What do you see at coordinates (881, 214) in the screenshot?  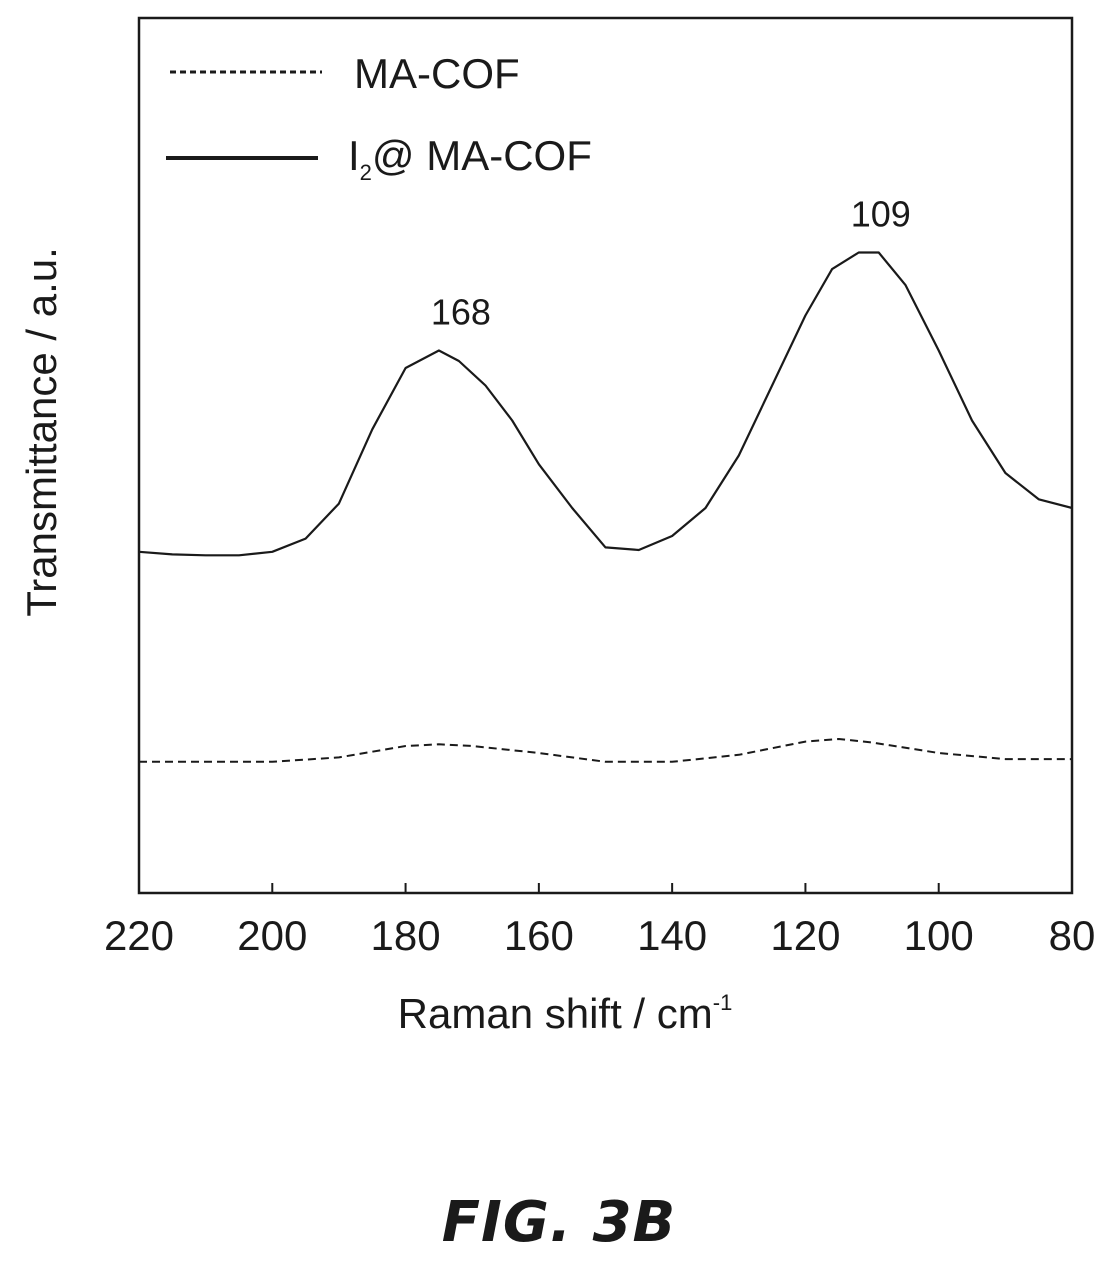 I see `peak-label-109: 109` at bounding box center [881, 214].